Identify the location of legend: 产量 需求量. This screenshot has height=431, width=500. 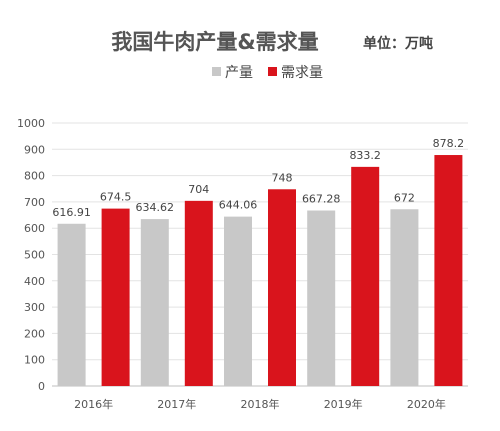
(267, 73).